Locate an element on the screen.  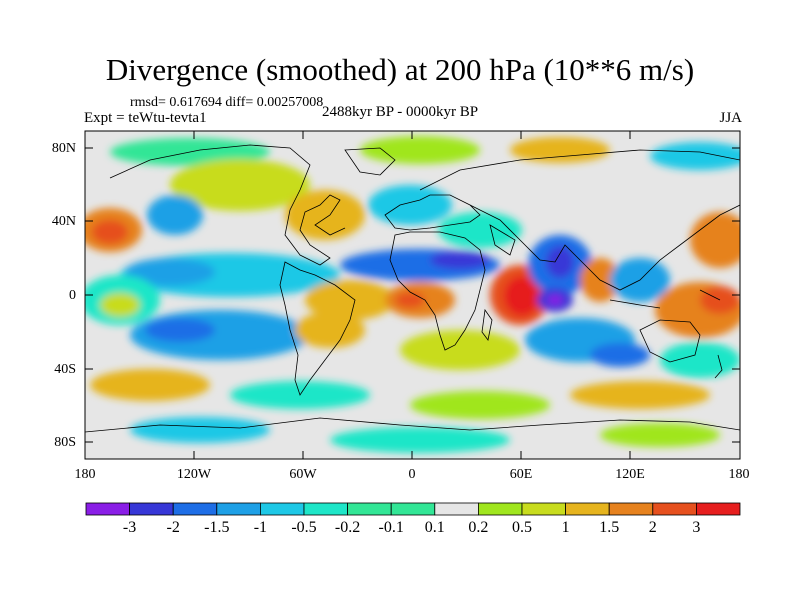
colorbar-label: 2 is located at coordinates (652, 527).